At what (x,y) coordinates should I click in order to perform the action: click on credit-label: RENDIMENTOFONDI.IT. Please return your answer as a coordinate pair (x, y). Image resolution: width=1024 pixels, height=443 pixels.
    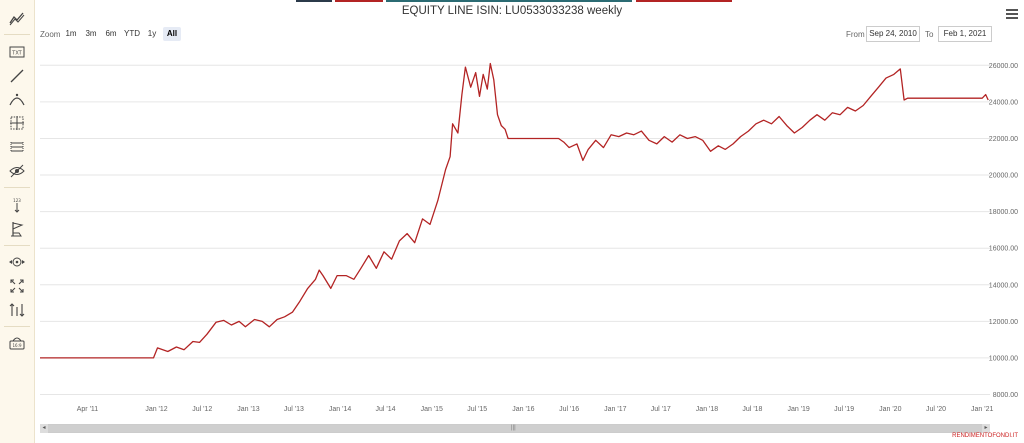
    Looking at the image, I should click on (985, 436).